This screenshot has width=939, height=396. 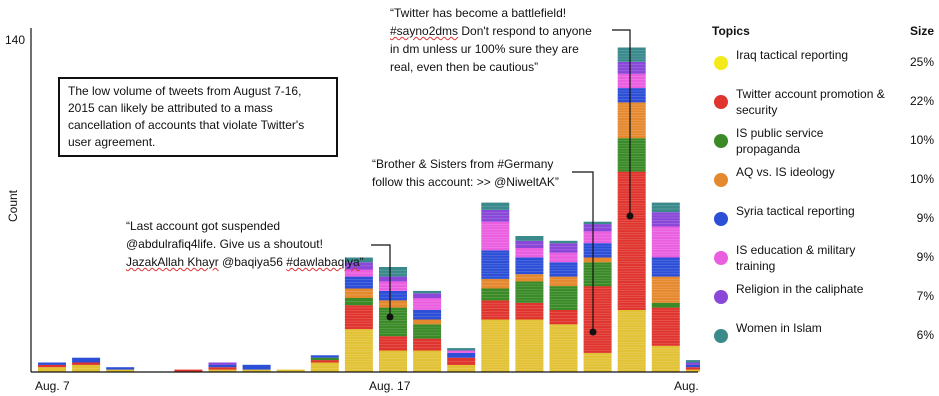 What do you see at coordinates (13, 205) in the screenshot?
I see `y-axis-label: Count` at bounding box center [13, 205].